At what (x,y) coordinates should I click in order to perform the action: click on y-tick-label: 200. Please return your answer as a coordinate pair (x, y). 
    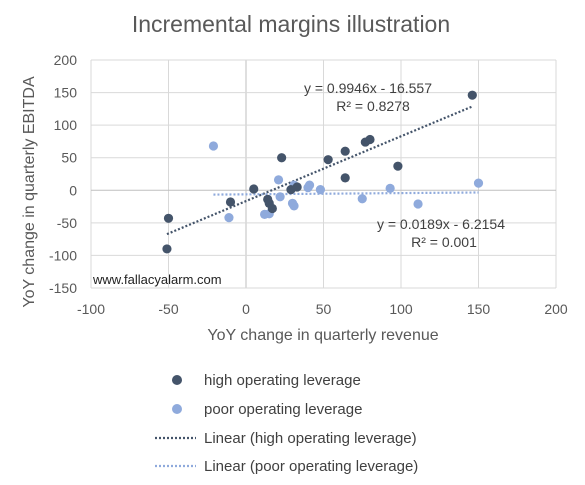
    Looking at the image, I should click on (66, 60).